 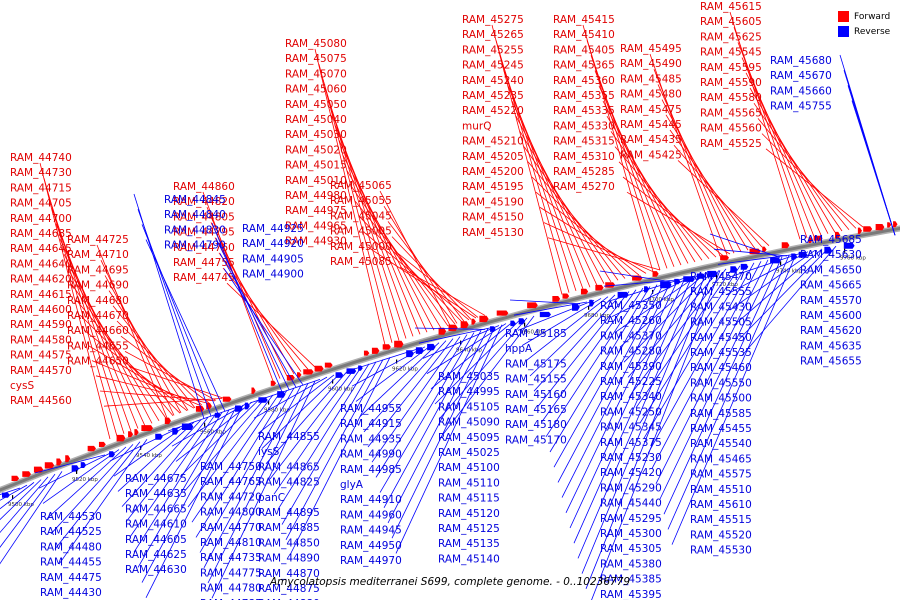 I want to click on gene-label-ram_44905: RAM_44905, so click(x=273, y=259).